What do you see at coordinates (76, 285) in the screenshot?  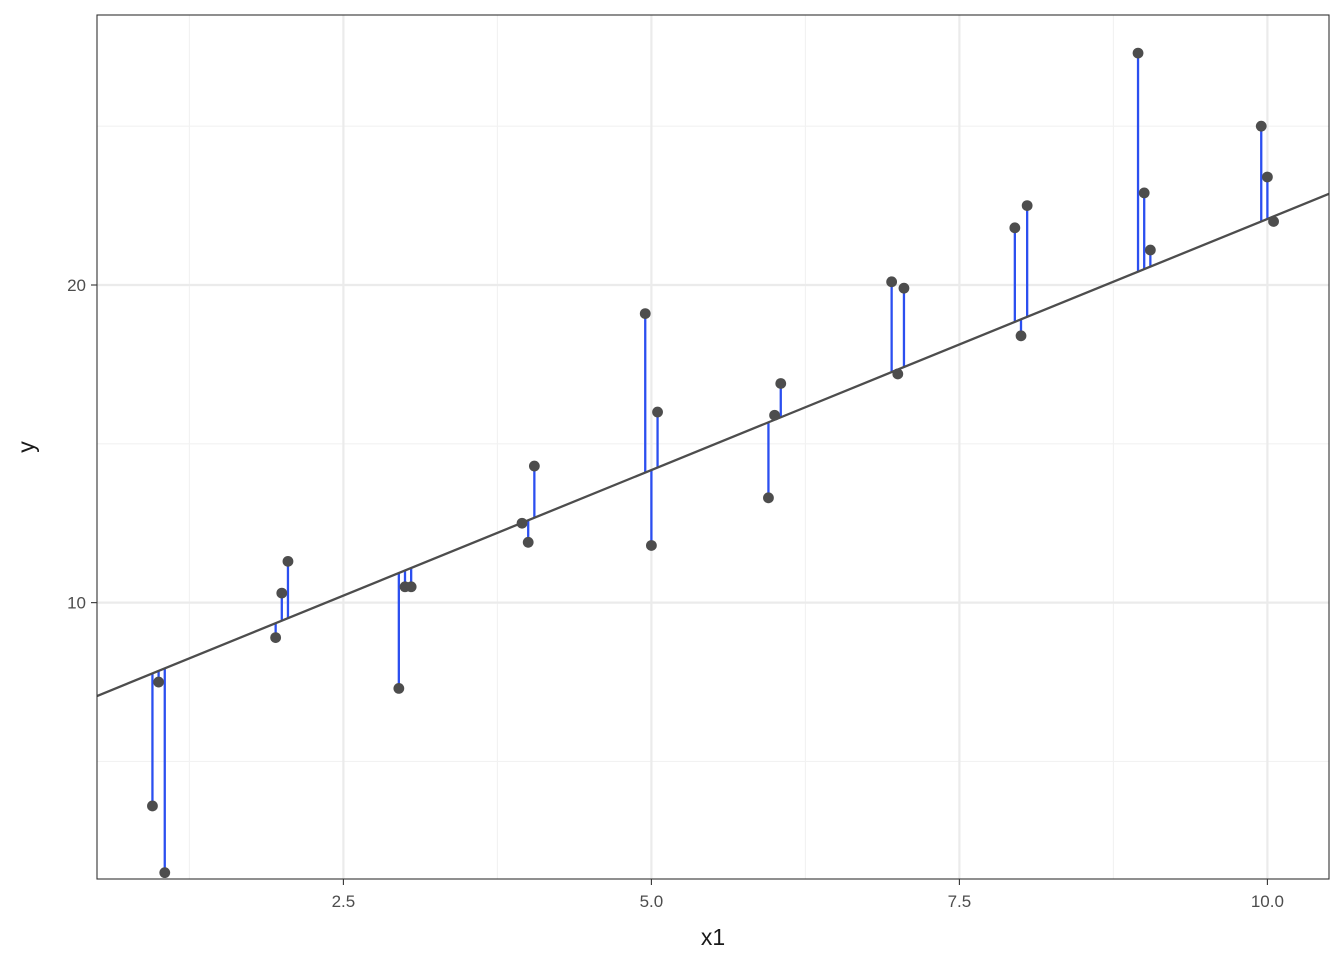 I see `y-tick-label: 20` at bounding box center [76, 285].